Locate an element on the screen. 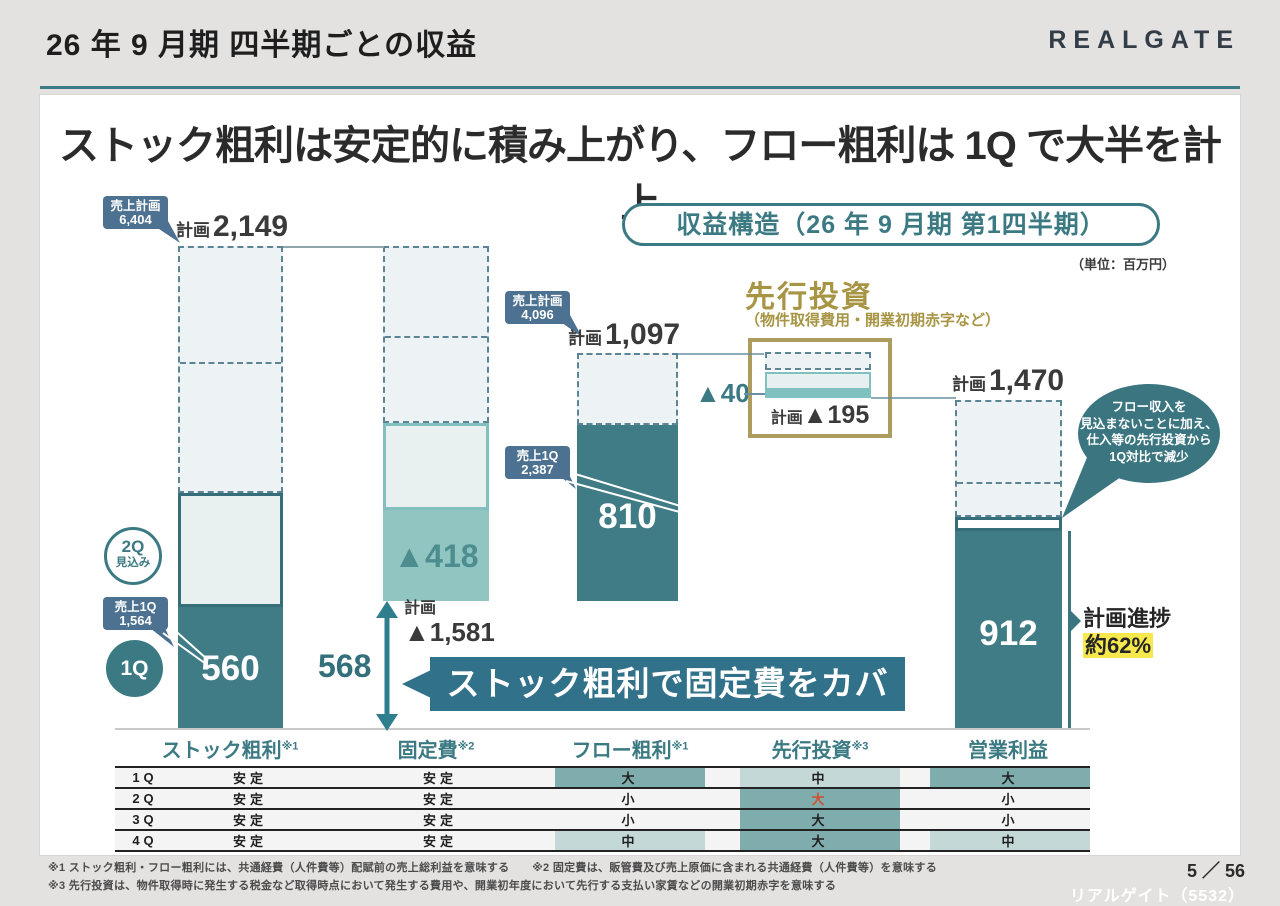 This screenshot has height=906, width=1280. fixed-bar-1q: ▲418 is located at coordinates (436, 555).